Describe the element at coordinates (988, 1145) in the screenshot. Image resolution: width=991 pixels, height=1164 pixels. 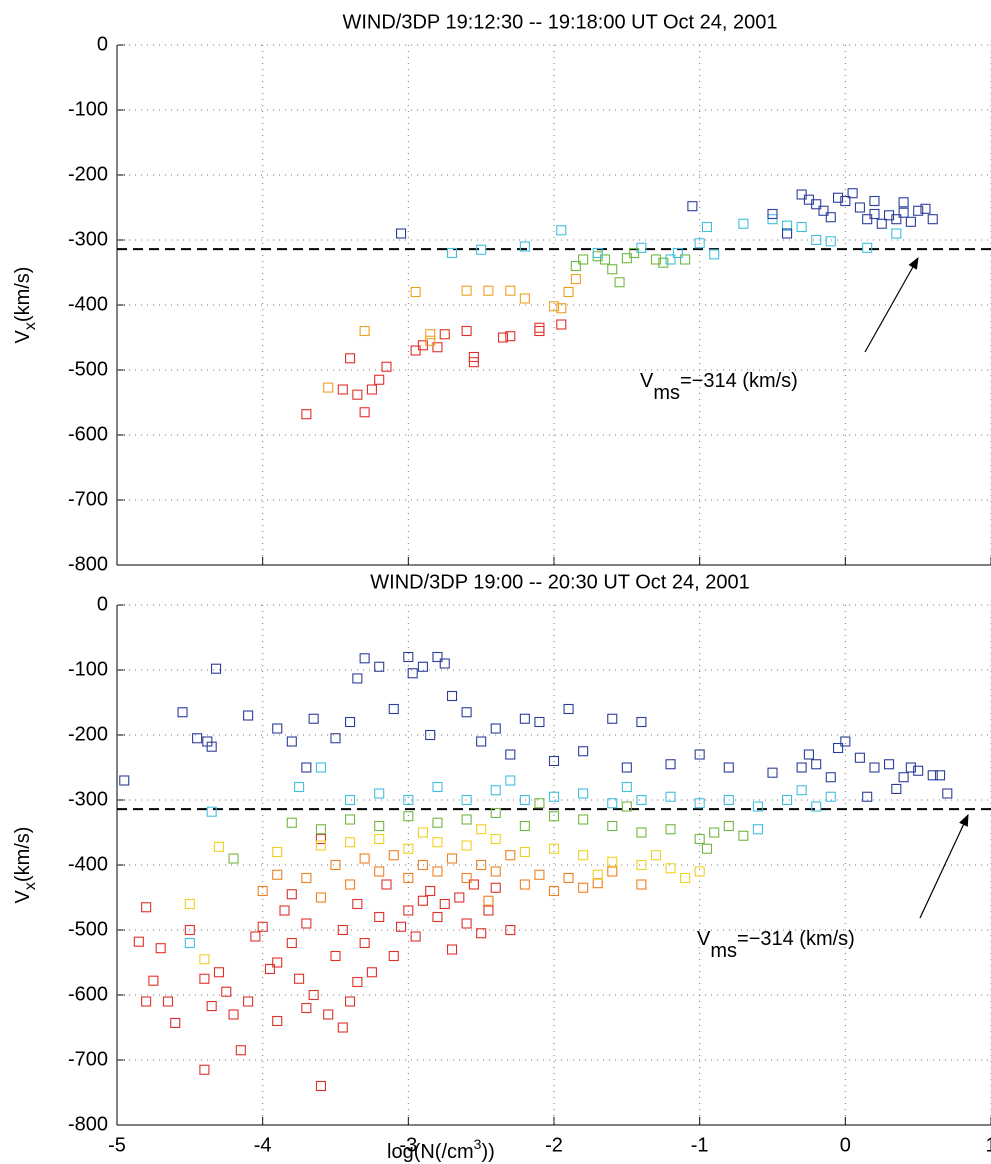
I see `x-tick-label: 1` at that location.